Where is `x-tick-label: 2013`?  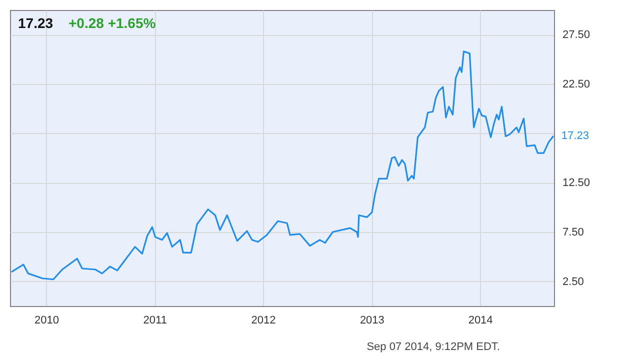
x-tick-label: 2013 is located at coordinates (372, 320).